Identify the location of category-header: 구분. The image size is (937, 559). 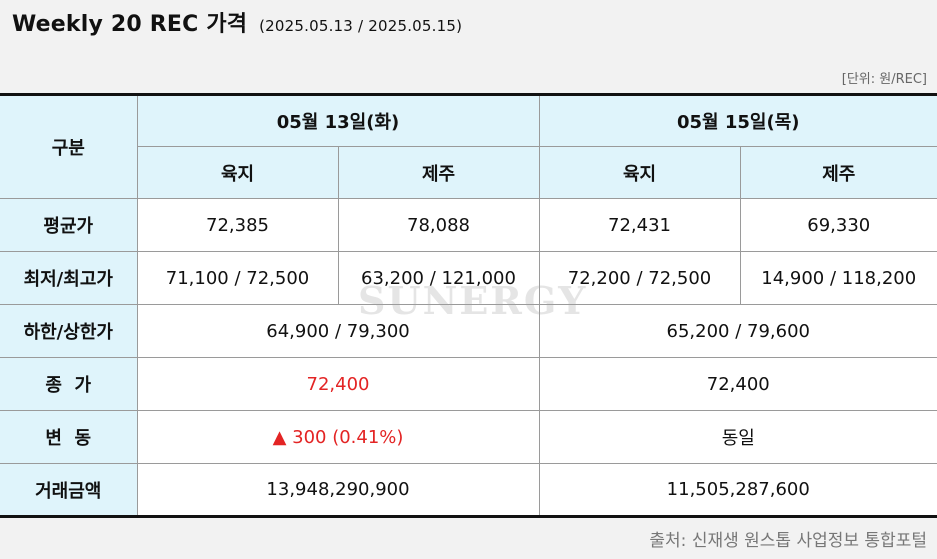
(69, 146).